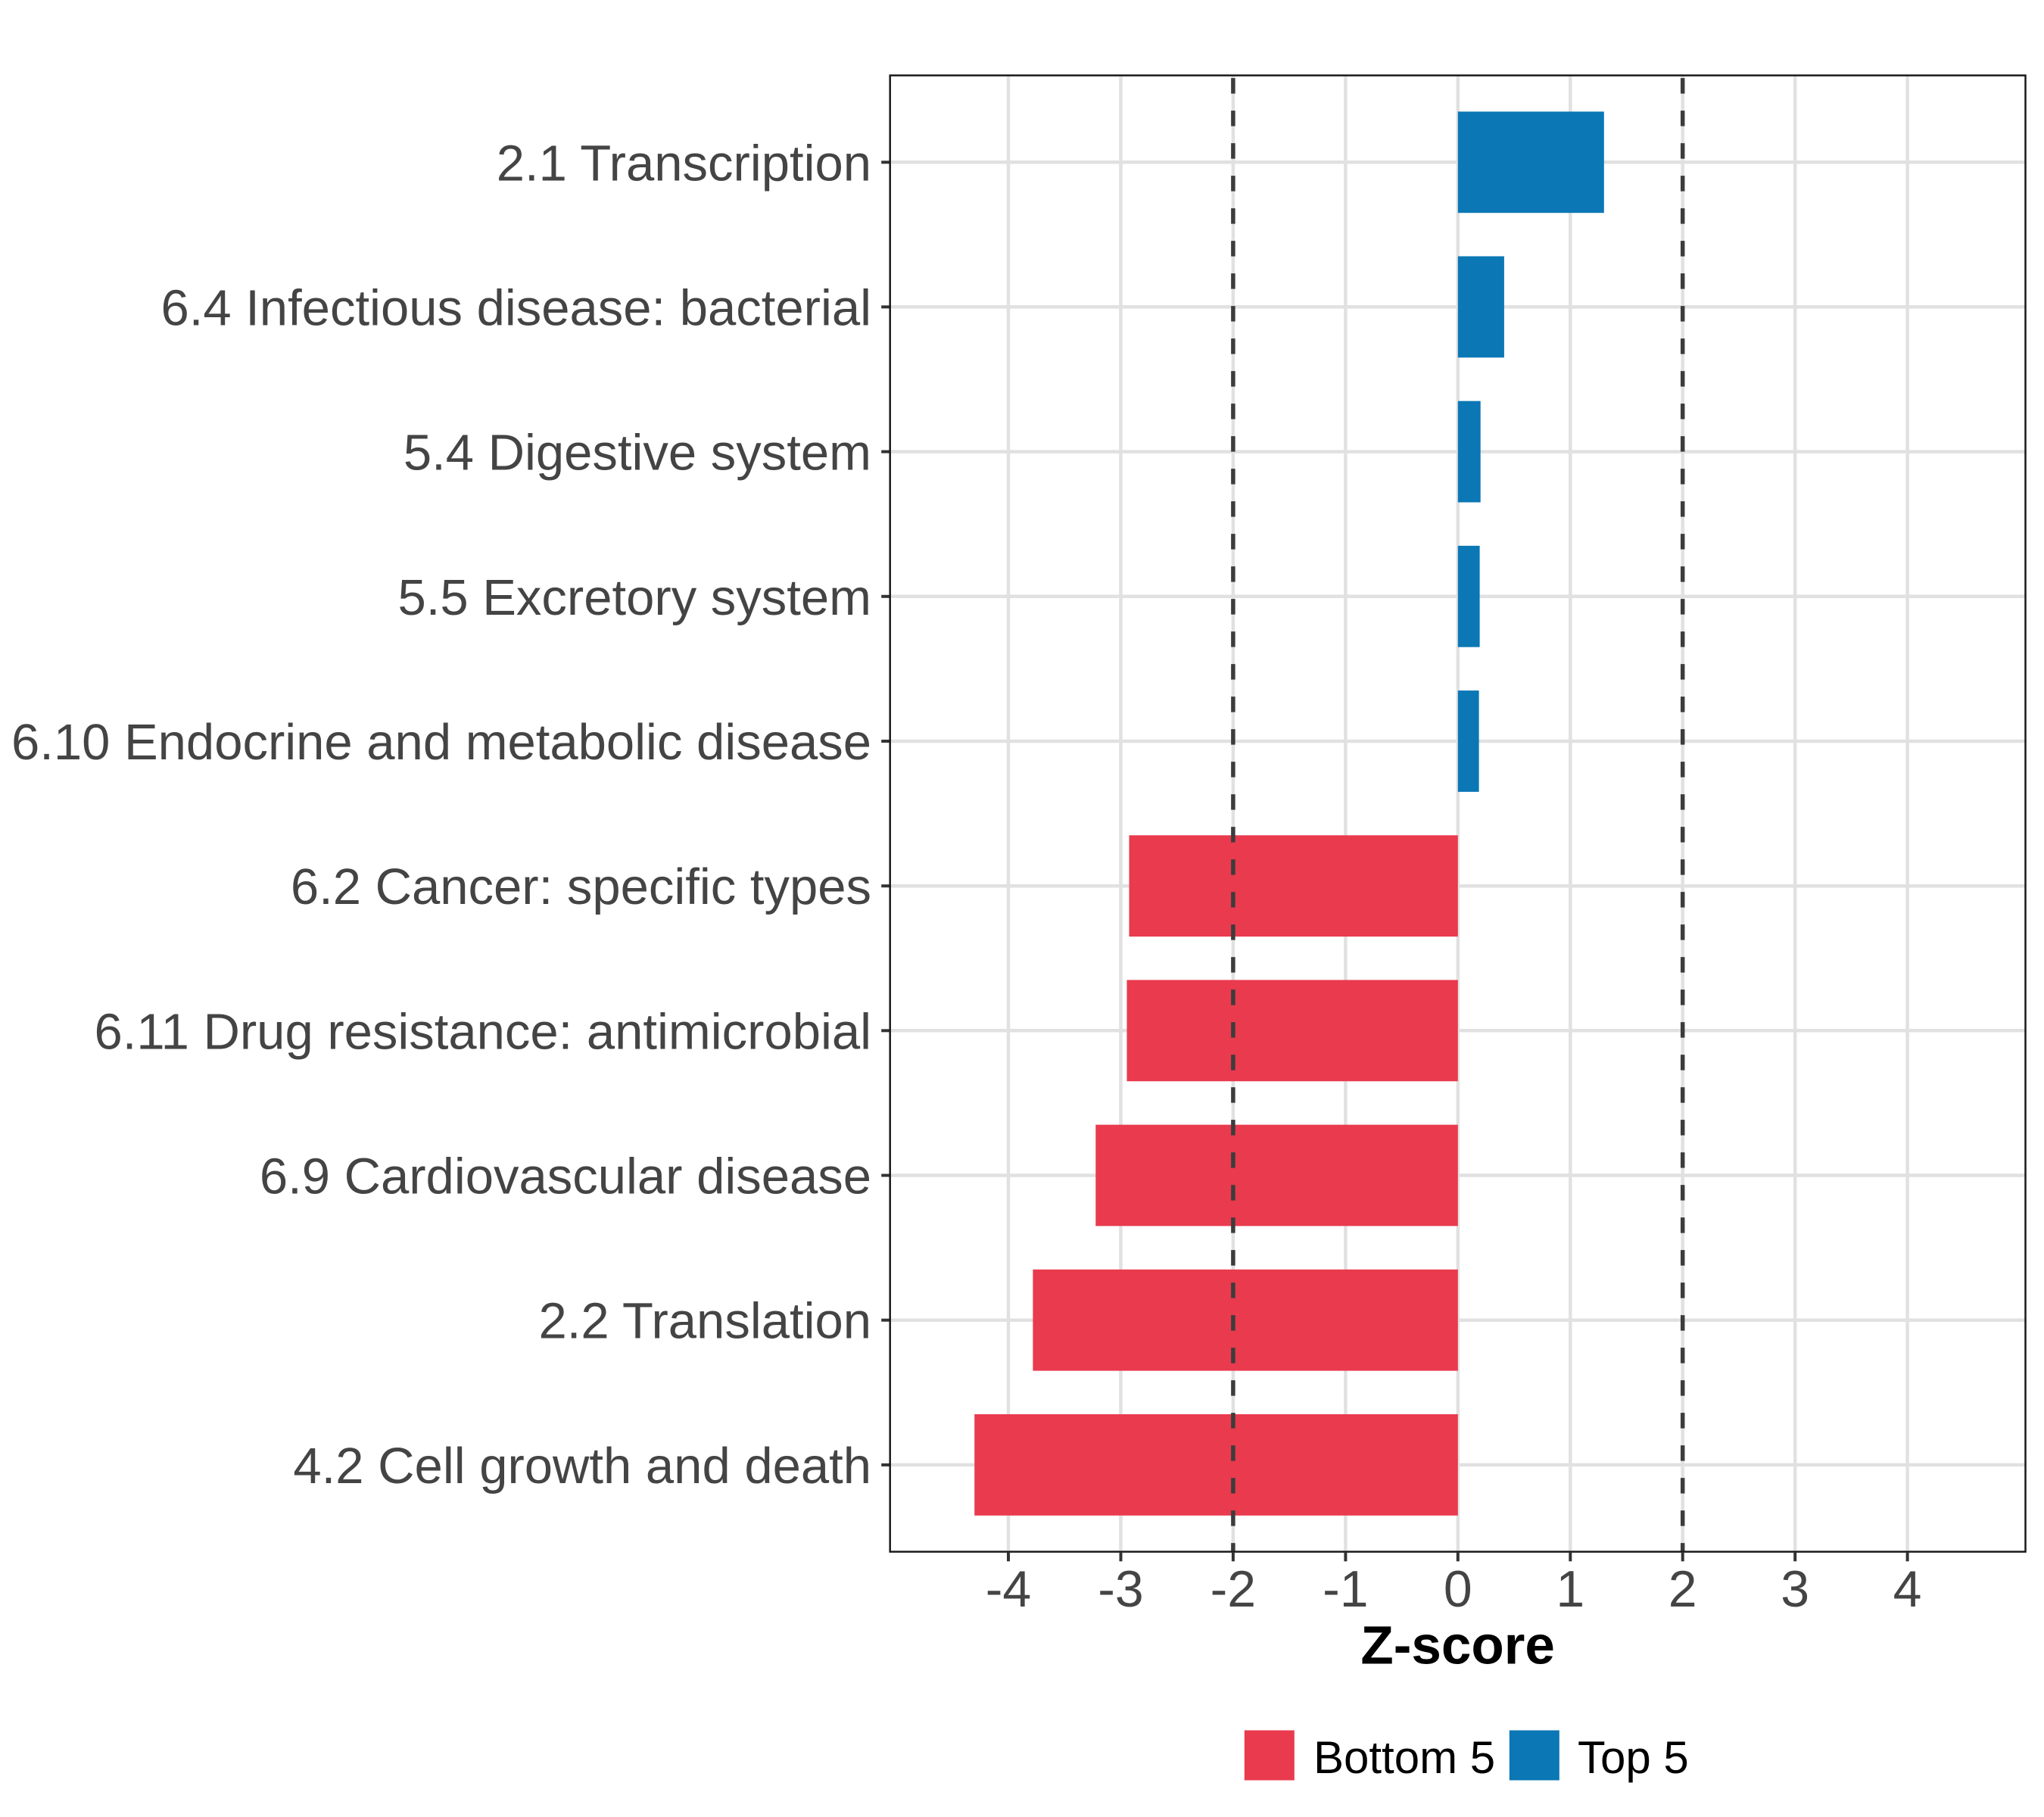 Image resolution: width=2044 pixels, height=1817 pixels. Describe the element at coordinates (1633, 1757) in the screenshot. I see `svg-text: Top 5` at that location.